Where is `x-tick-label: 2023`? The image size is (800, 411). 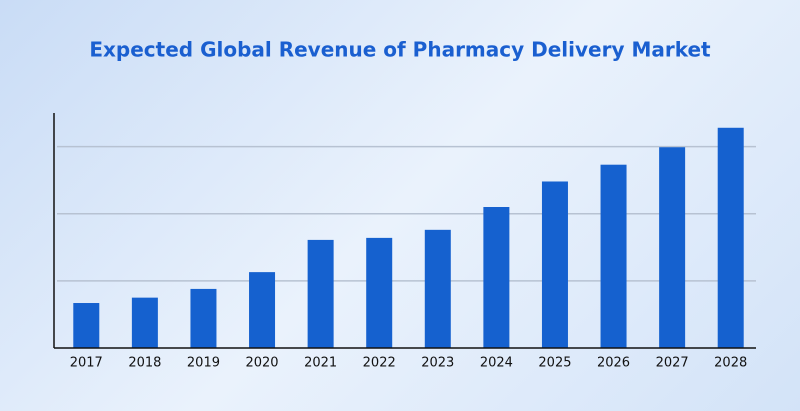
x-tick-label: 2023 is located at coordinates (437, 363).